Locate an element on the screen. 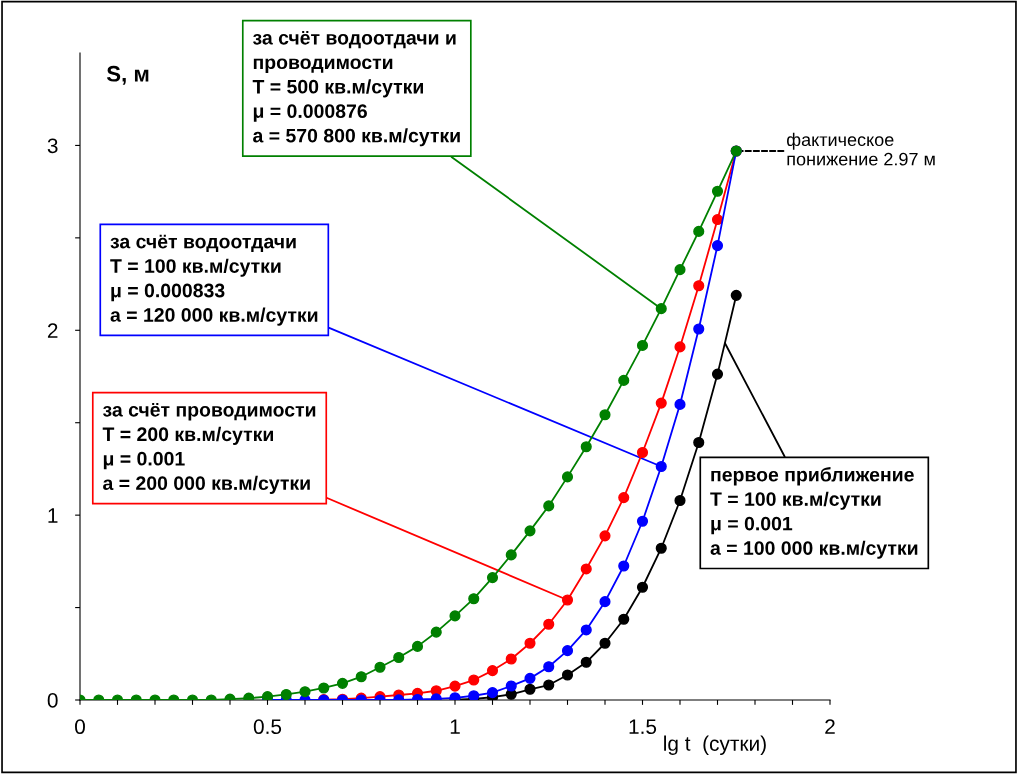 The height and width of the screenshot is (774, 1018). y-axis-title: S, м is located at coordinates (127, 75).